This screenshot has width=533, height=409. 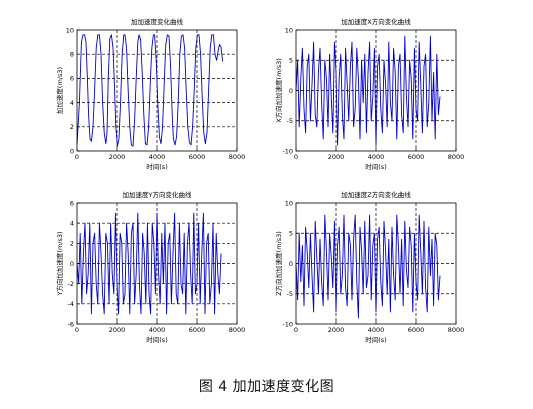 What do you see at coordinates (376, 194) in the screenshot?
I see `chart-title: 加加速度Z方向变化曲线` at bounding box center [376, 194].